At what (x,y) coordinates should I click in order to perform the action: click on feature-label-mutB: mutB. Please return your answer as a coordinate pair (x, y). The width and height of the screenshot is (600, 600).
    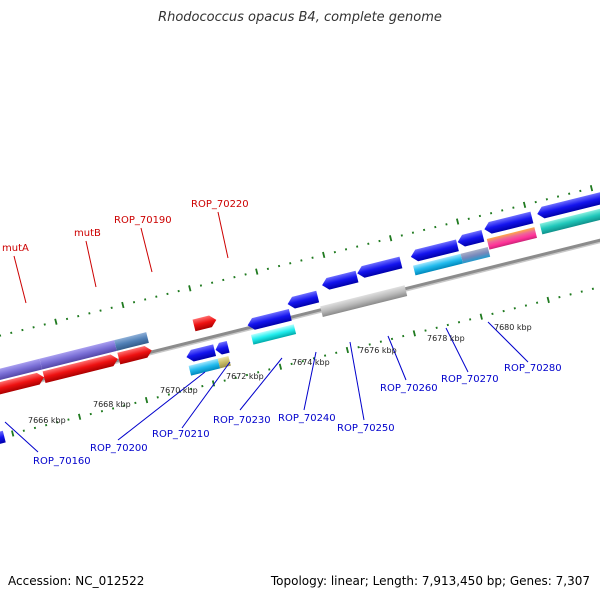
    Looking at the image, I should click on (87, 233).